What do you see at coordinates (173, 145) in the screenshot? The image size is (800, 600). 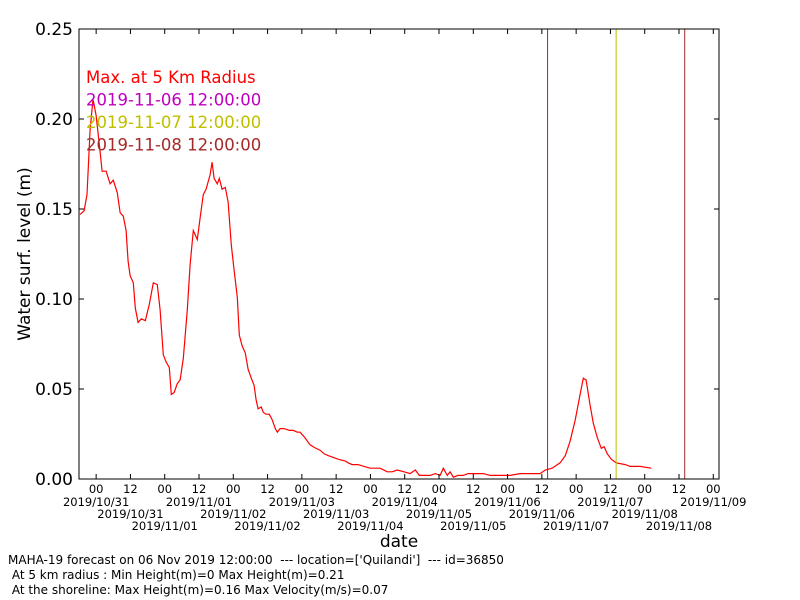 I see `legend-entry: 2019-11-08 12:00:00` at bounding box center [173, 145].